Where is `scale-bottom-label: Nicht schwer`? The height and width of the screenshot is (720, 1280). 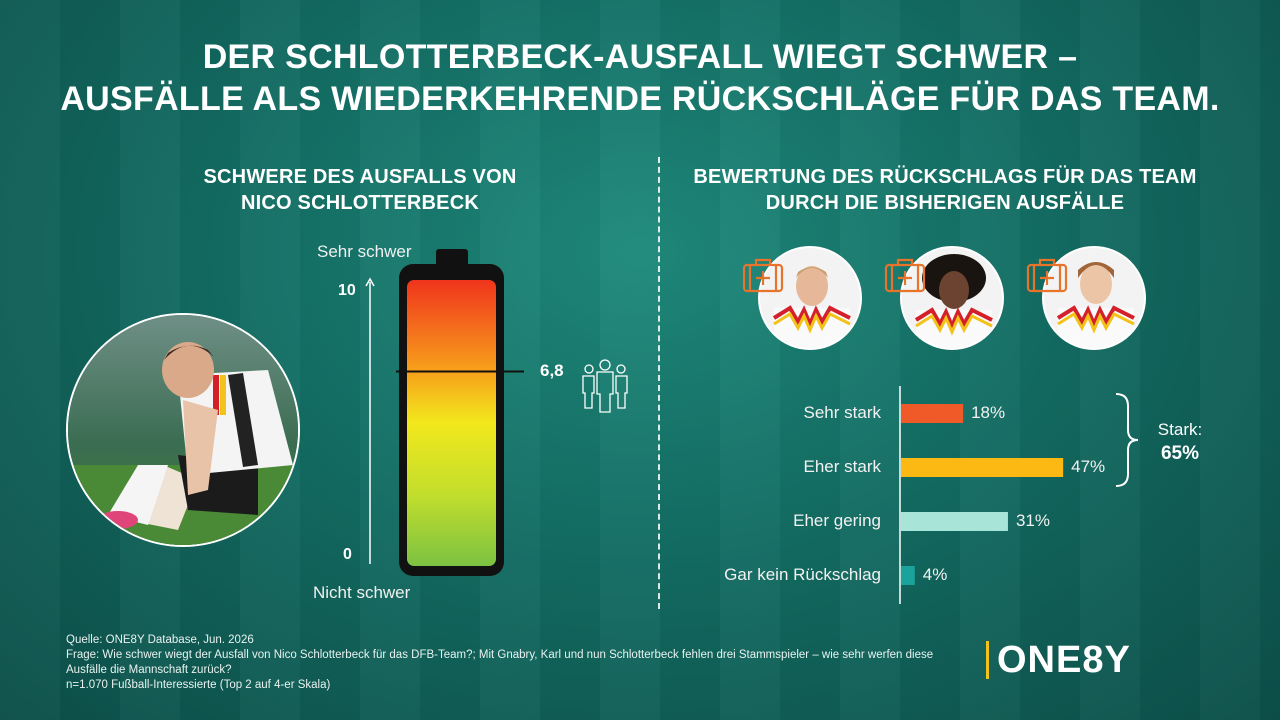
scale-bottom-label: Nicht schwer is located at coordinates (362, 592).